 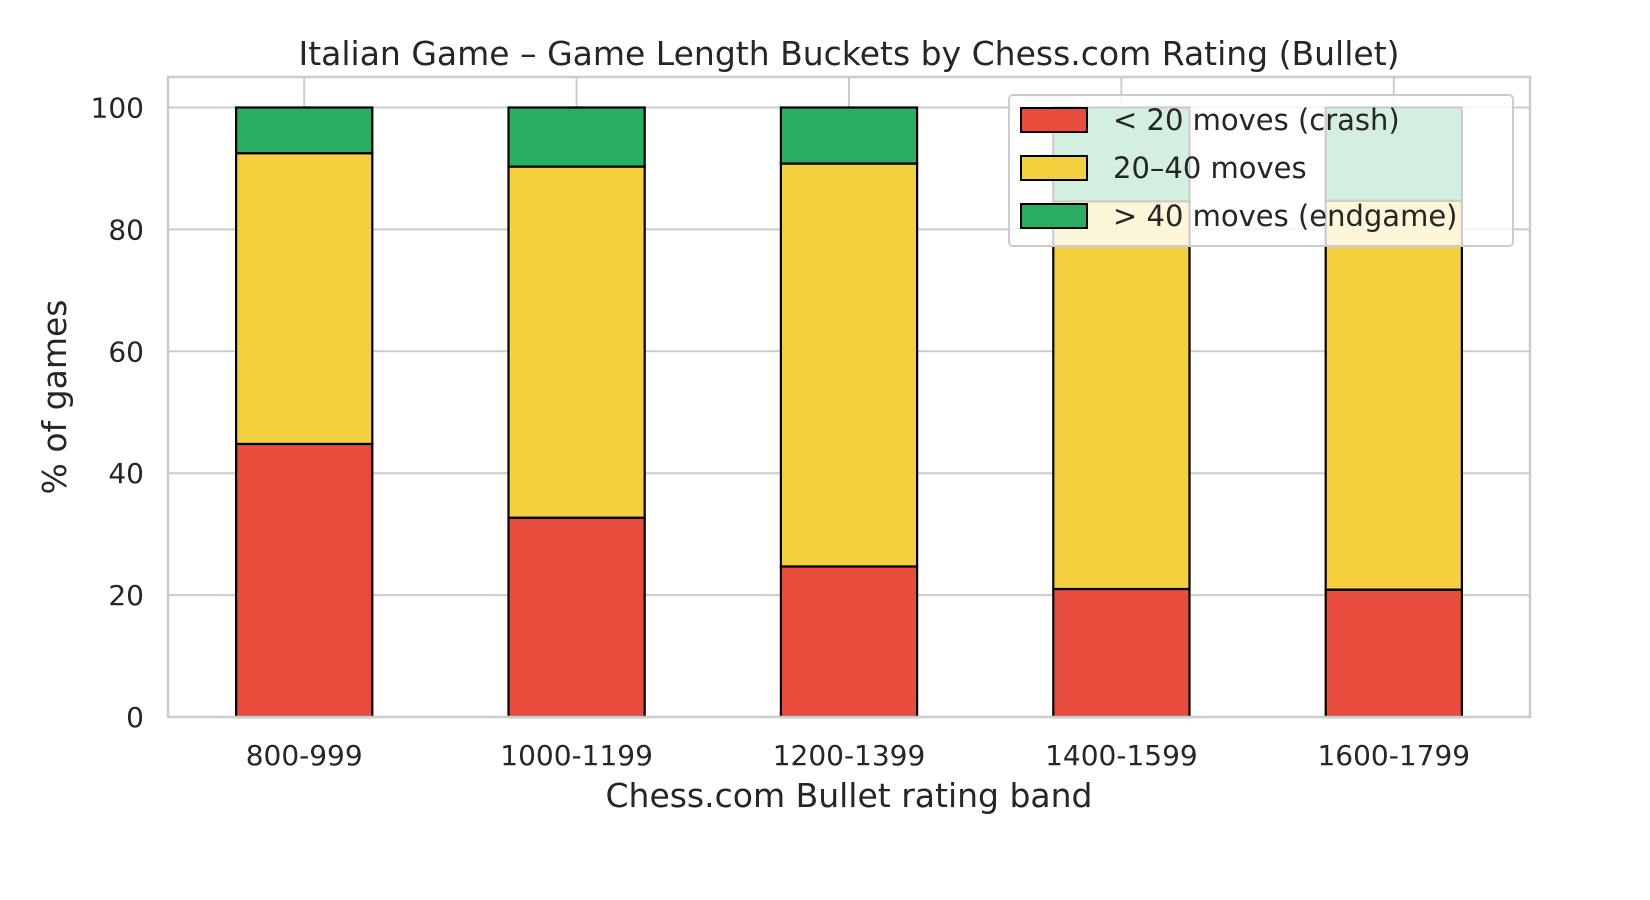 I want to click on y-tick-labels: 0 20 40 60 80 100, so click(x=117, y=412).